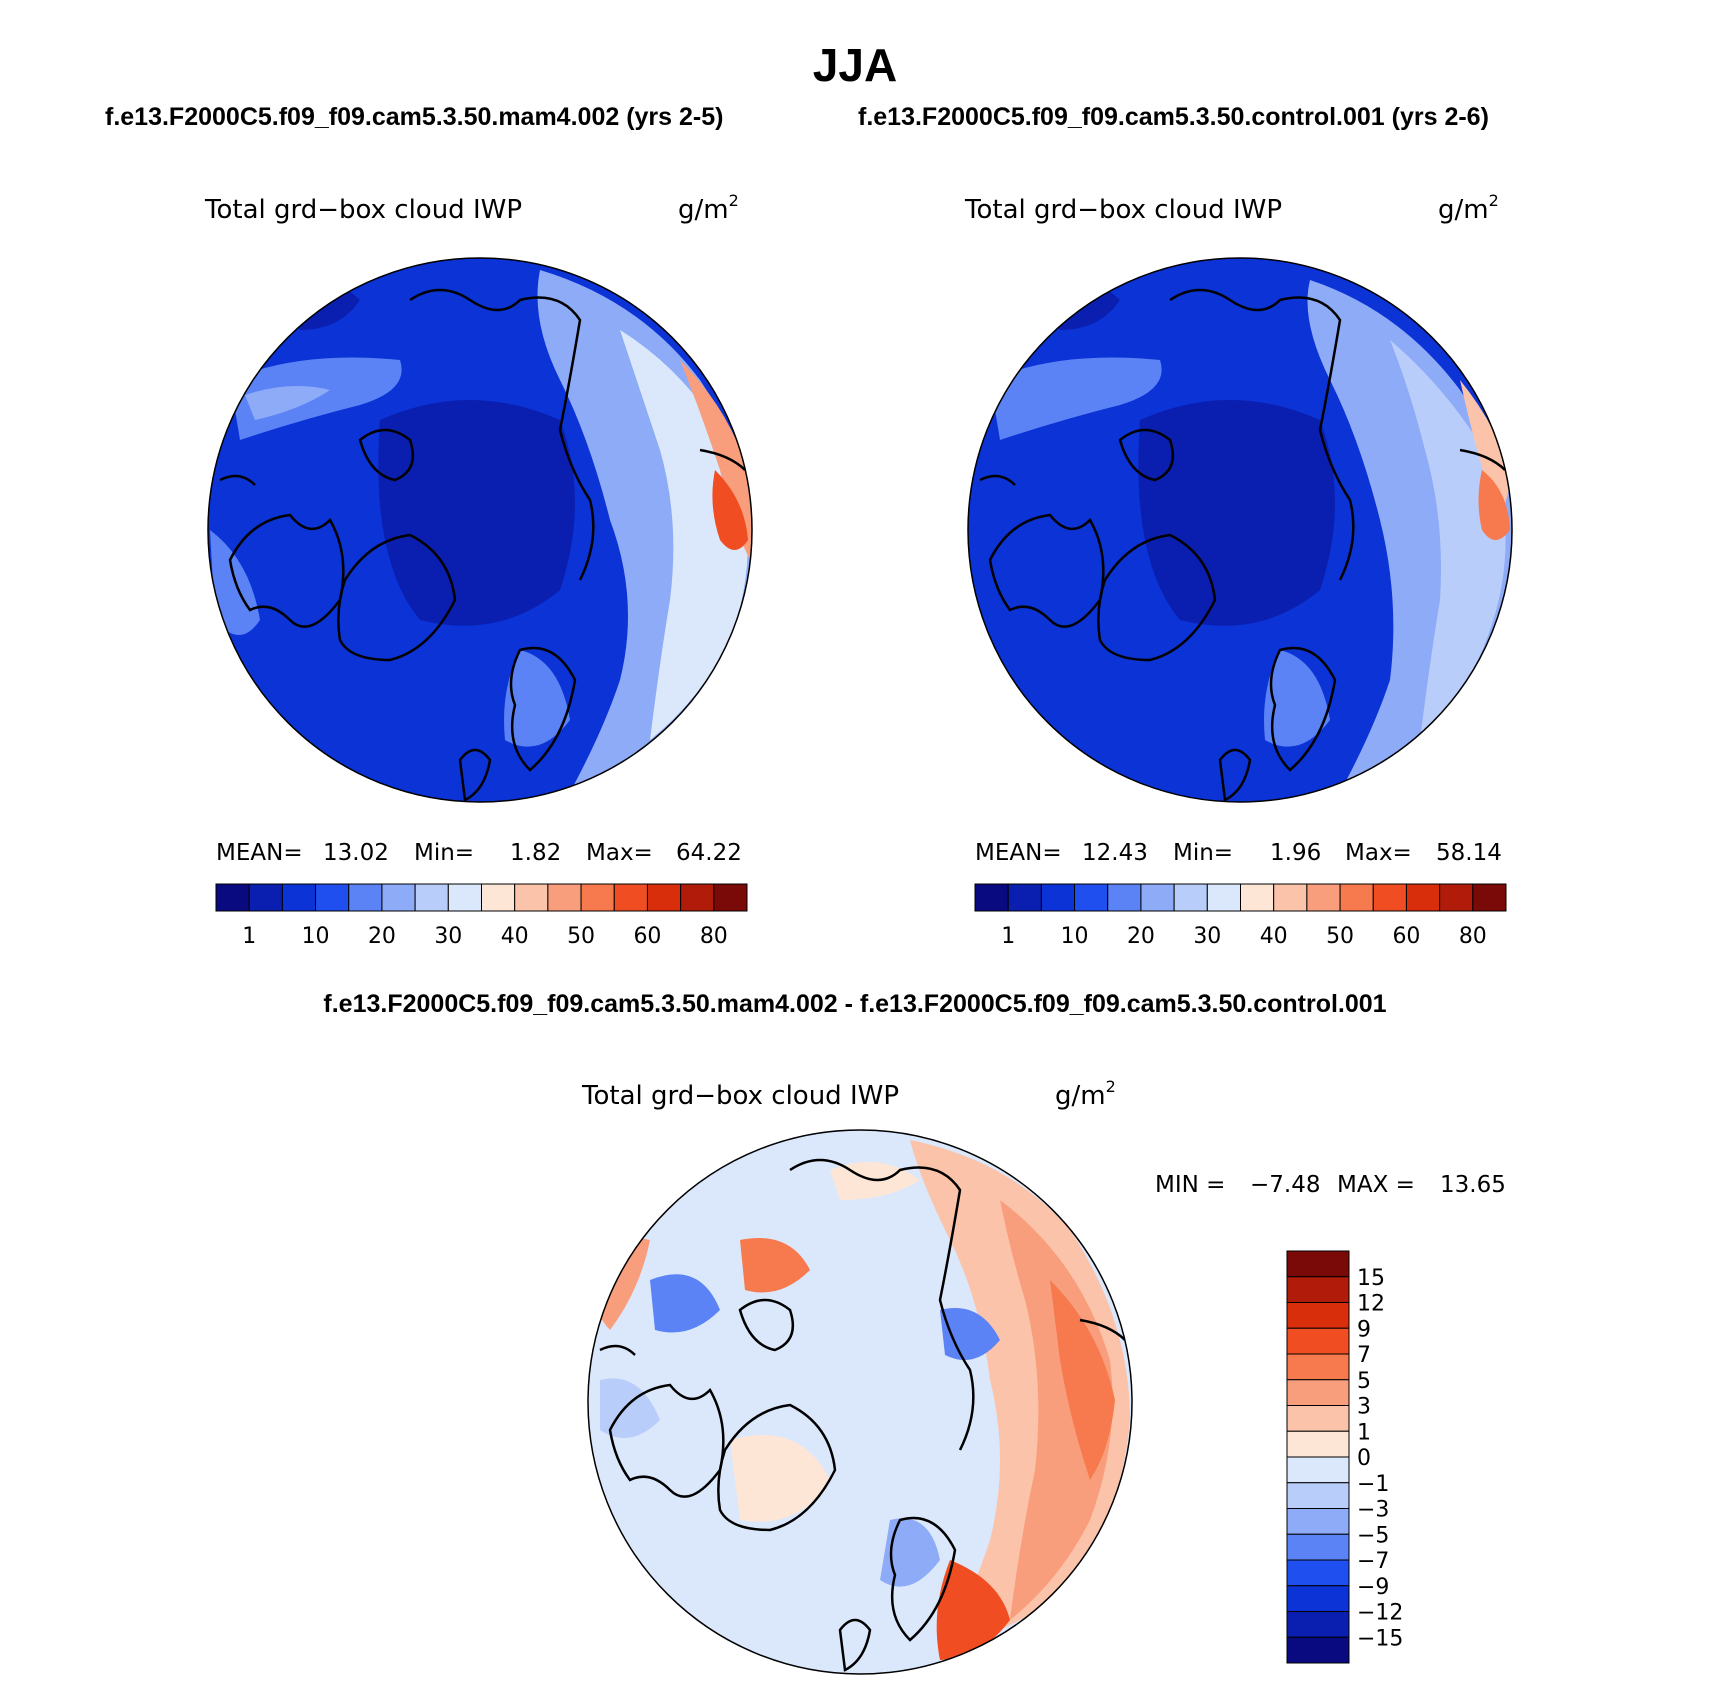  Describe the element at coordinates (709, 853) in the screenshot. I see `svg-text: 64.22` at that location.